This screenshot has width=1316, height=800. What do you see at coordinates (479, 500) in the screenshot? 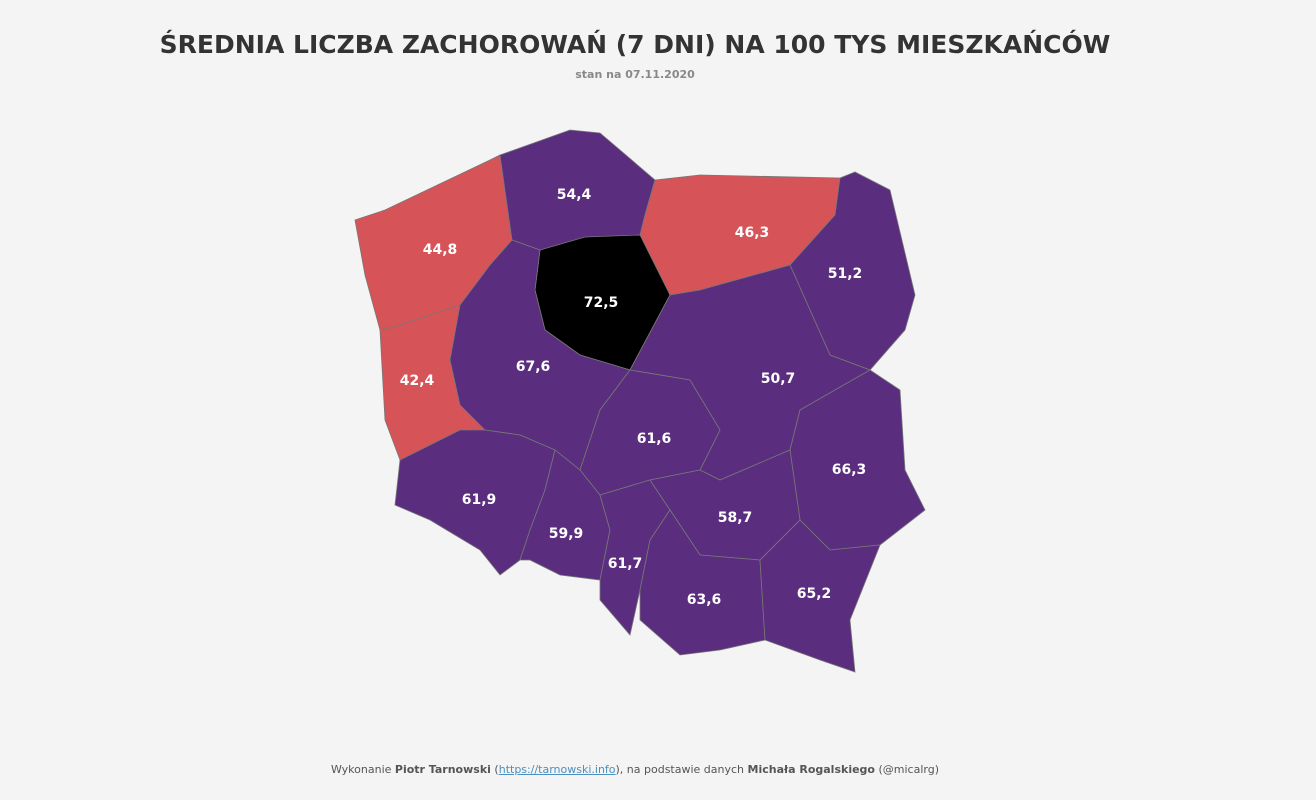
I see `region-value: 61,9` at bounding box center [479, 500].